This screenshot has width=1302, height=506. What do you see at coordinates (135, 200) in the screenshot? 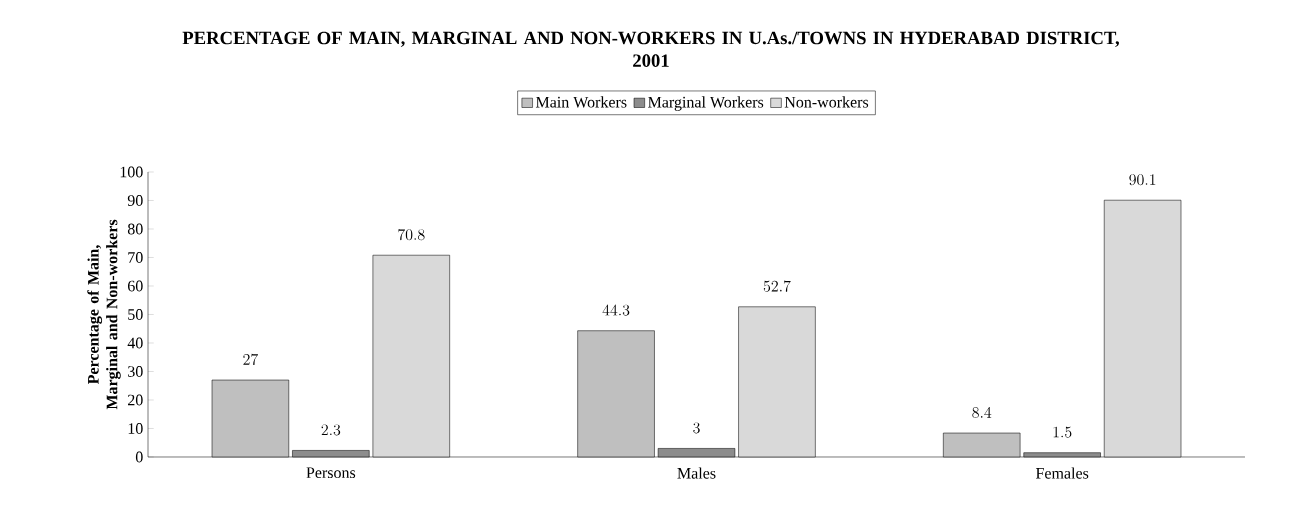
I see `y-tick-label: 90` at bounding box center [135, 200].